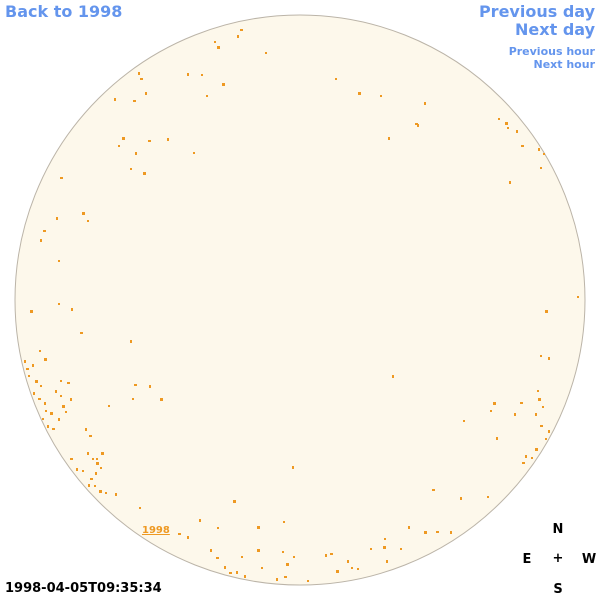 The image size is (600, 600). I want to click on back-to-year-link: Back to 1998, so click(64, 11).